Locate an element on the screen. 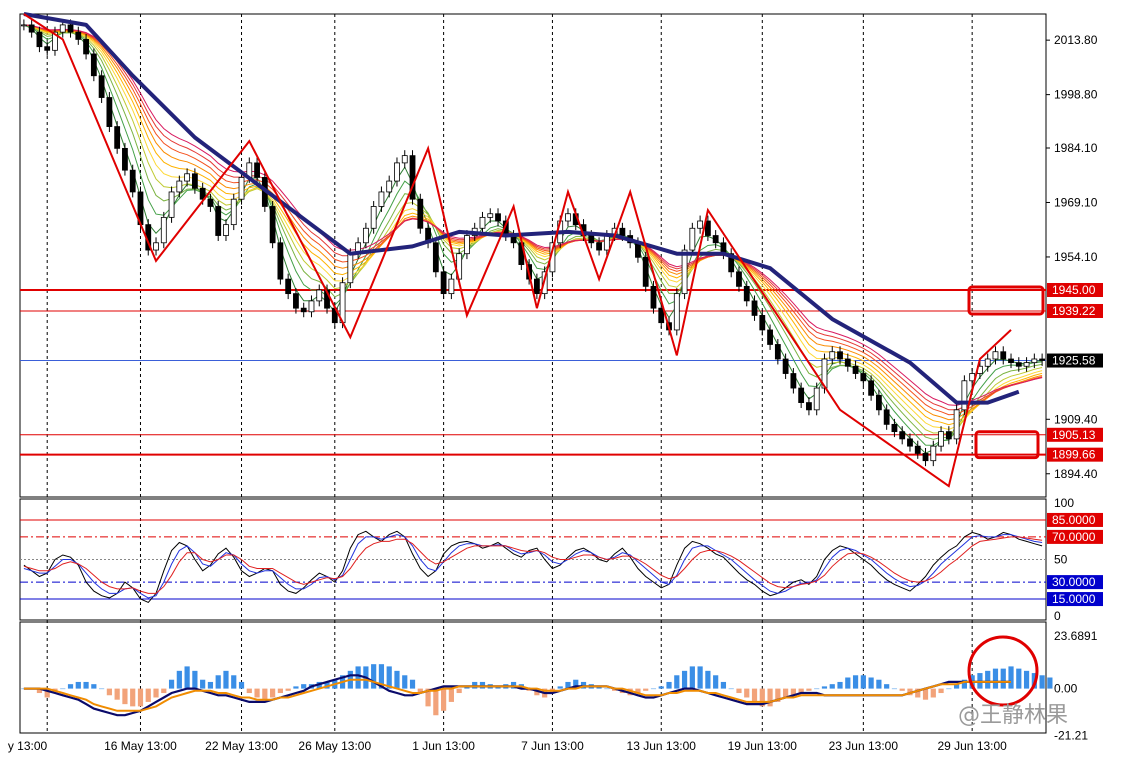 This screenshot has width=1123, height=764. y-tick-label: 1984.10 is located at coordinates (1076, 148).